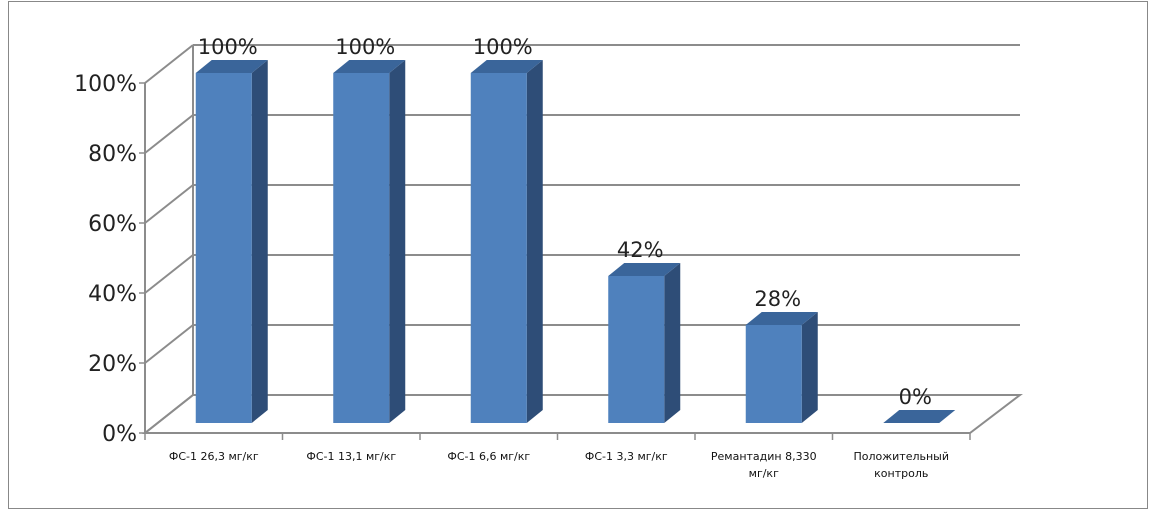 The width and height of the screenshot is (1156, 513). Describe the element at coordinates (626, 456) in the screenshot. I see `x-tick-label: ФС-1 3,3 мг/кг` at that location.